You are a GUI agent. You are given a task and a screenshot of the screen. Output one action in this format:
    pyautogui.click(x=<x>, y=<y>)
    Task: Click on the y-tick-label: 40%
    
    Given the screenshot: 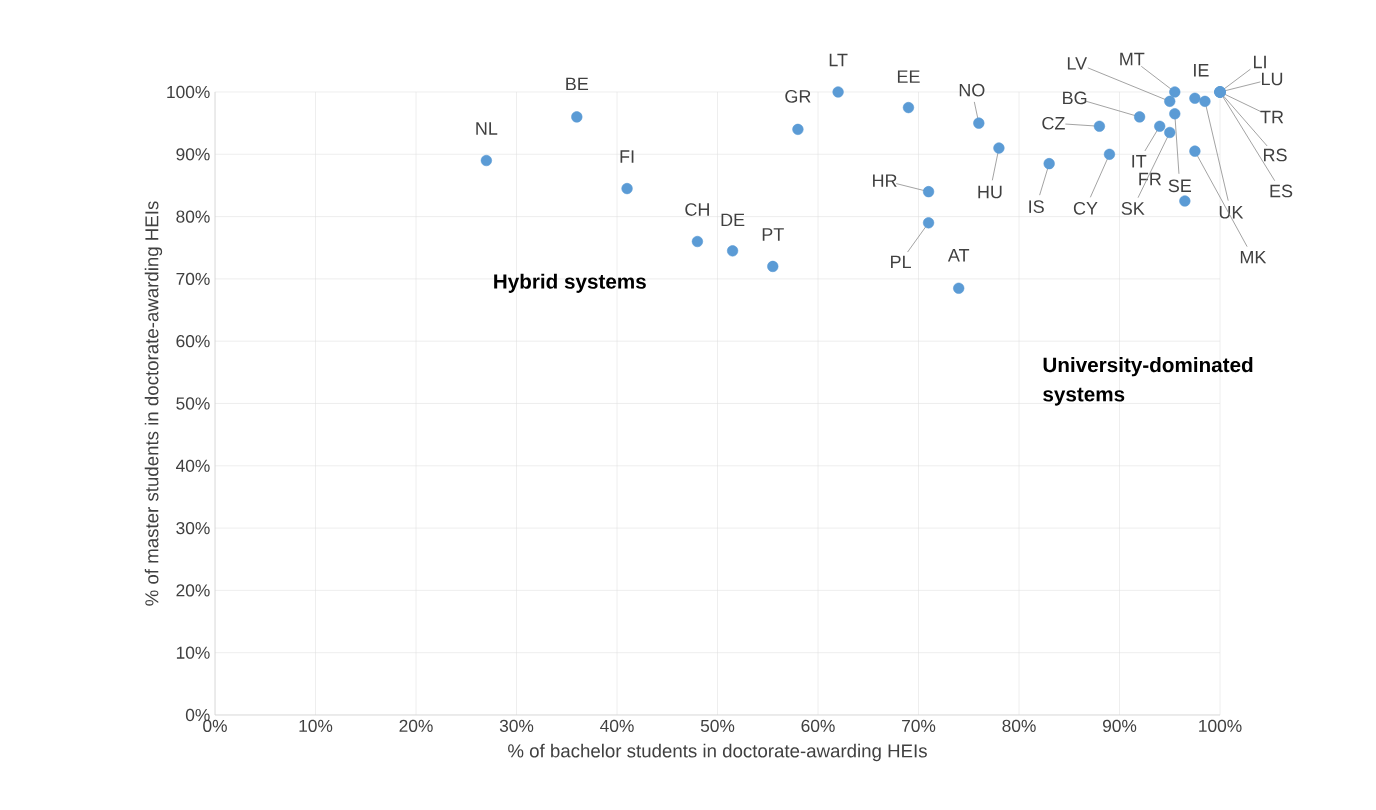 What is the action you would take?
    pyautogui.click(x=193, y=465)
    